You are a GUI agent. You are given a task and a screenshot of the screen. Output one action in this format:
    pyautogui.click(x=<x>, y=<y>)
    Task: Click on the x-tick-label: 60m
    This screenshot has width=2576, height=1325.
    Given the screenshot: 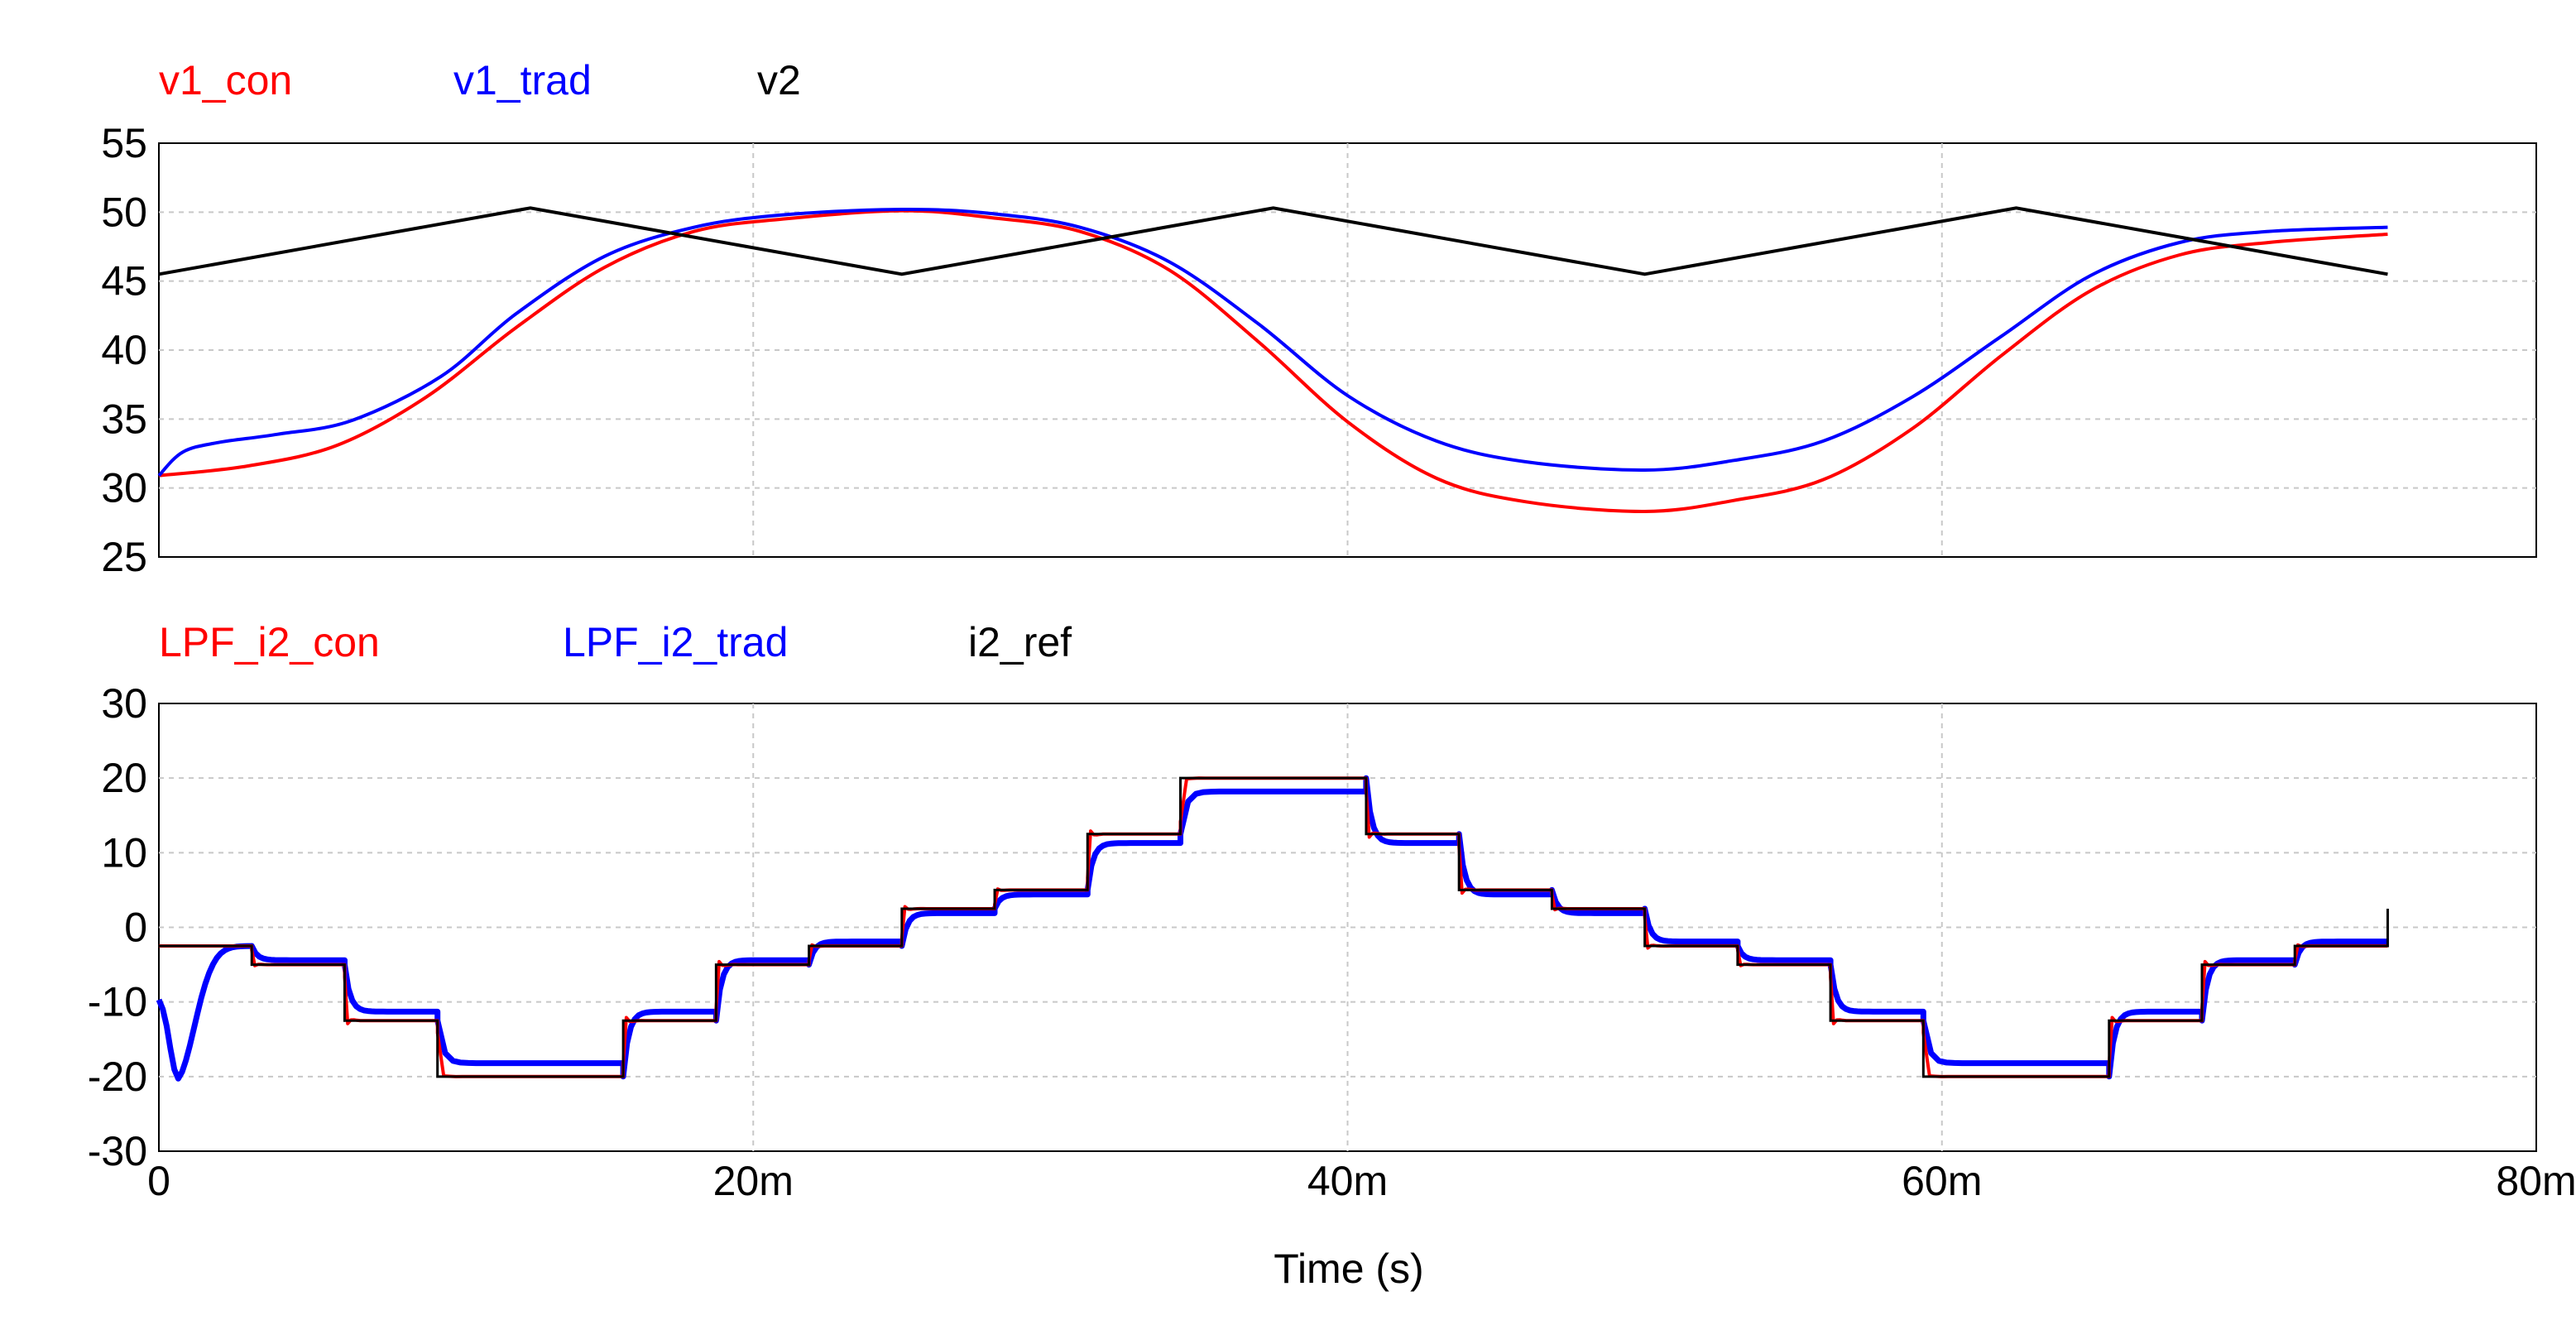 What is the action you would take?
    pyautogui.click(x=1942, y=1181)
    